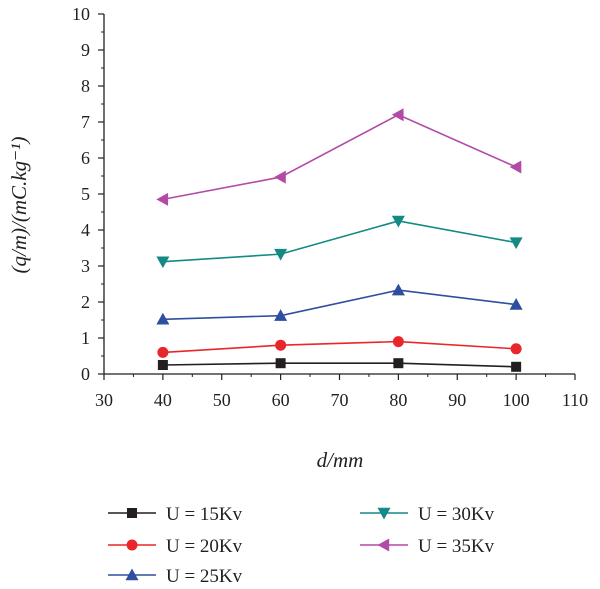 The height and width of the screenshot is (589, 600). Describe the element at coordinates (85, 50) in the screenshot. I see `y-tick-label: 9` at that location.